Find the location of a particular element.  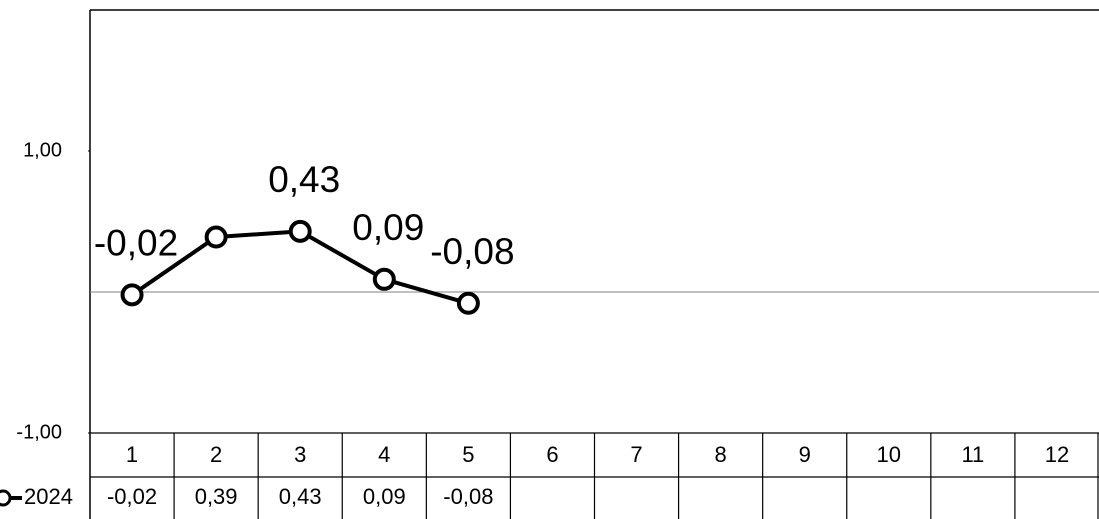

legend-marker is located at coordinates (6, 498).